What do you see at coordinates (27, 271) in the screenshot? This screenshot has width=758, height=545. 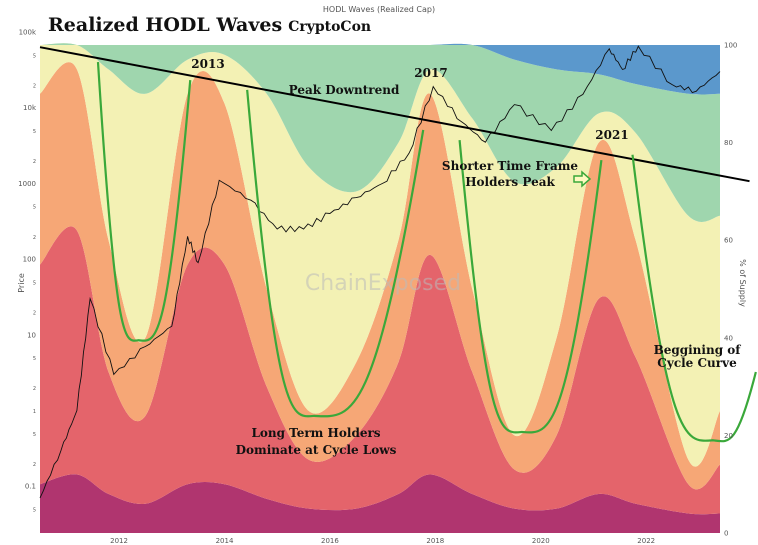 I see `left-axis-ticks: 100k 5 2 10k 5 2 1000 5 2 100 5 2 10 5 2 1 5 2 0.1 5` at bounding box center [27, 271].